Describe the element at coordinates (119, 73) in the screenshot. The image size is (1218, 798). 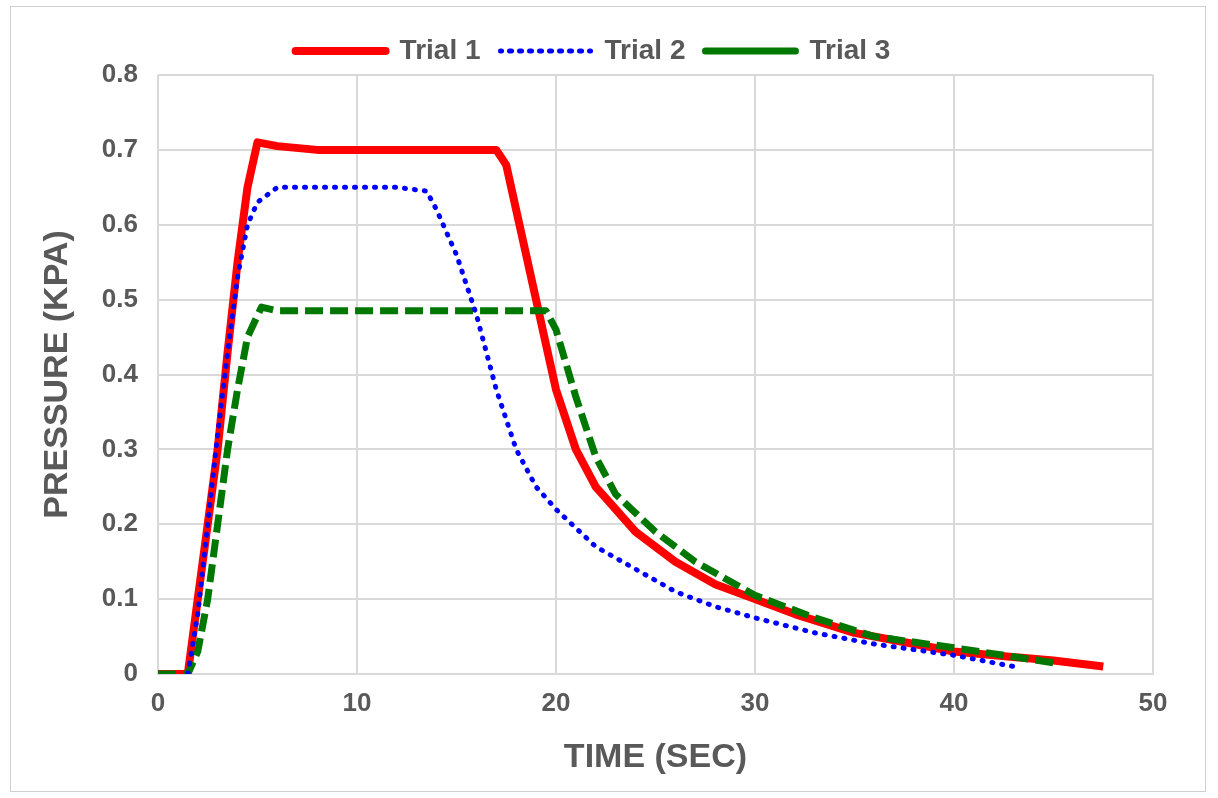
I see `y-tick-label: 0.8` at that location.